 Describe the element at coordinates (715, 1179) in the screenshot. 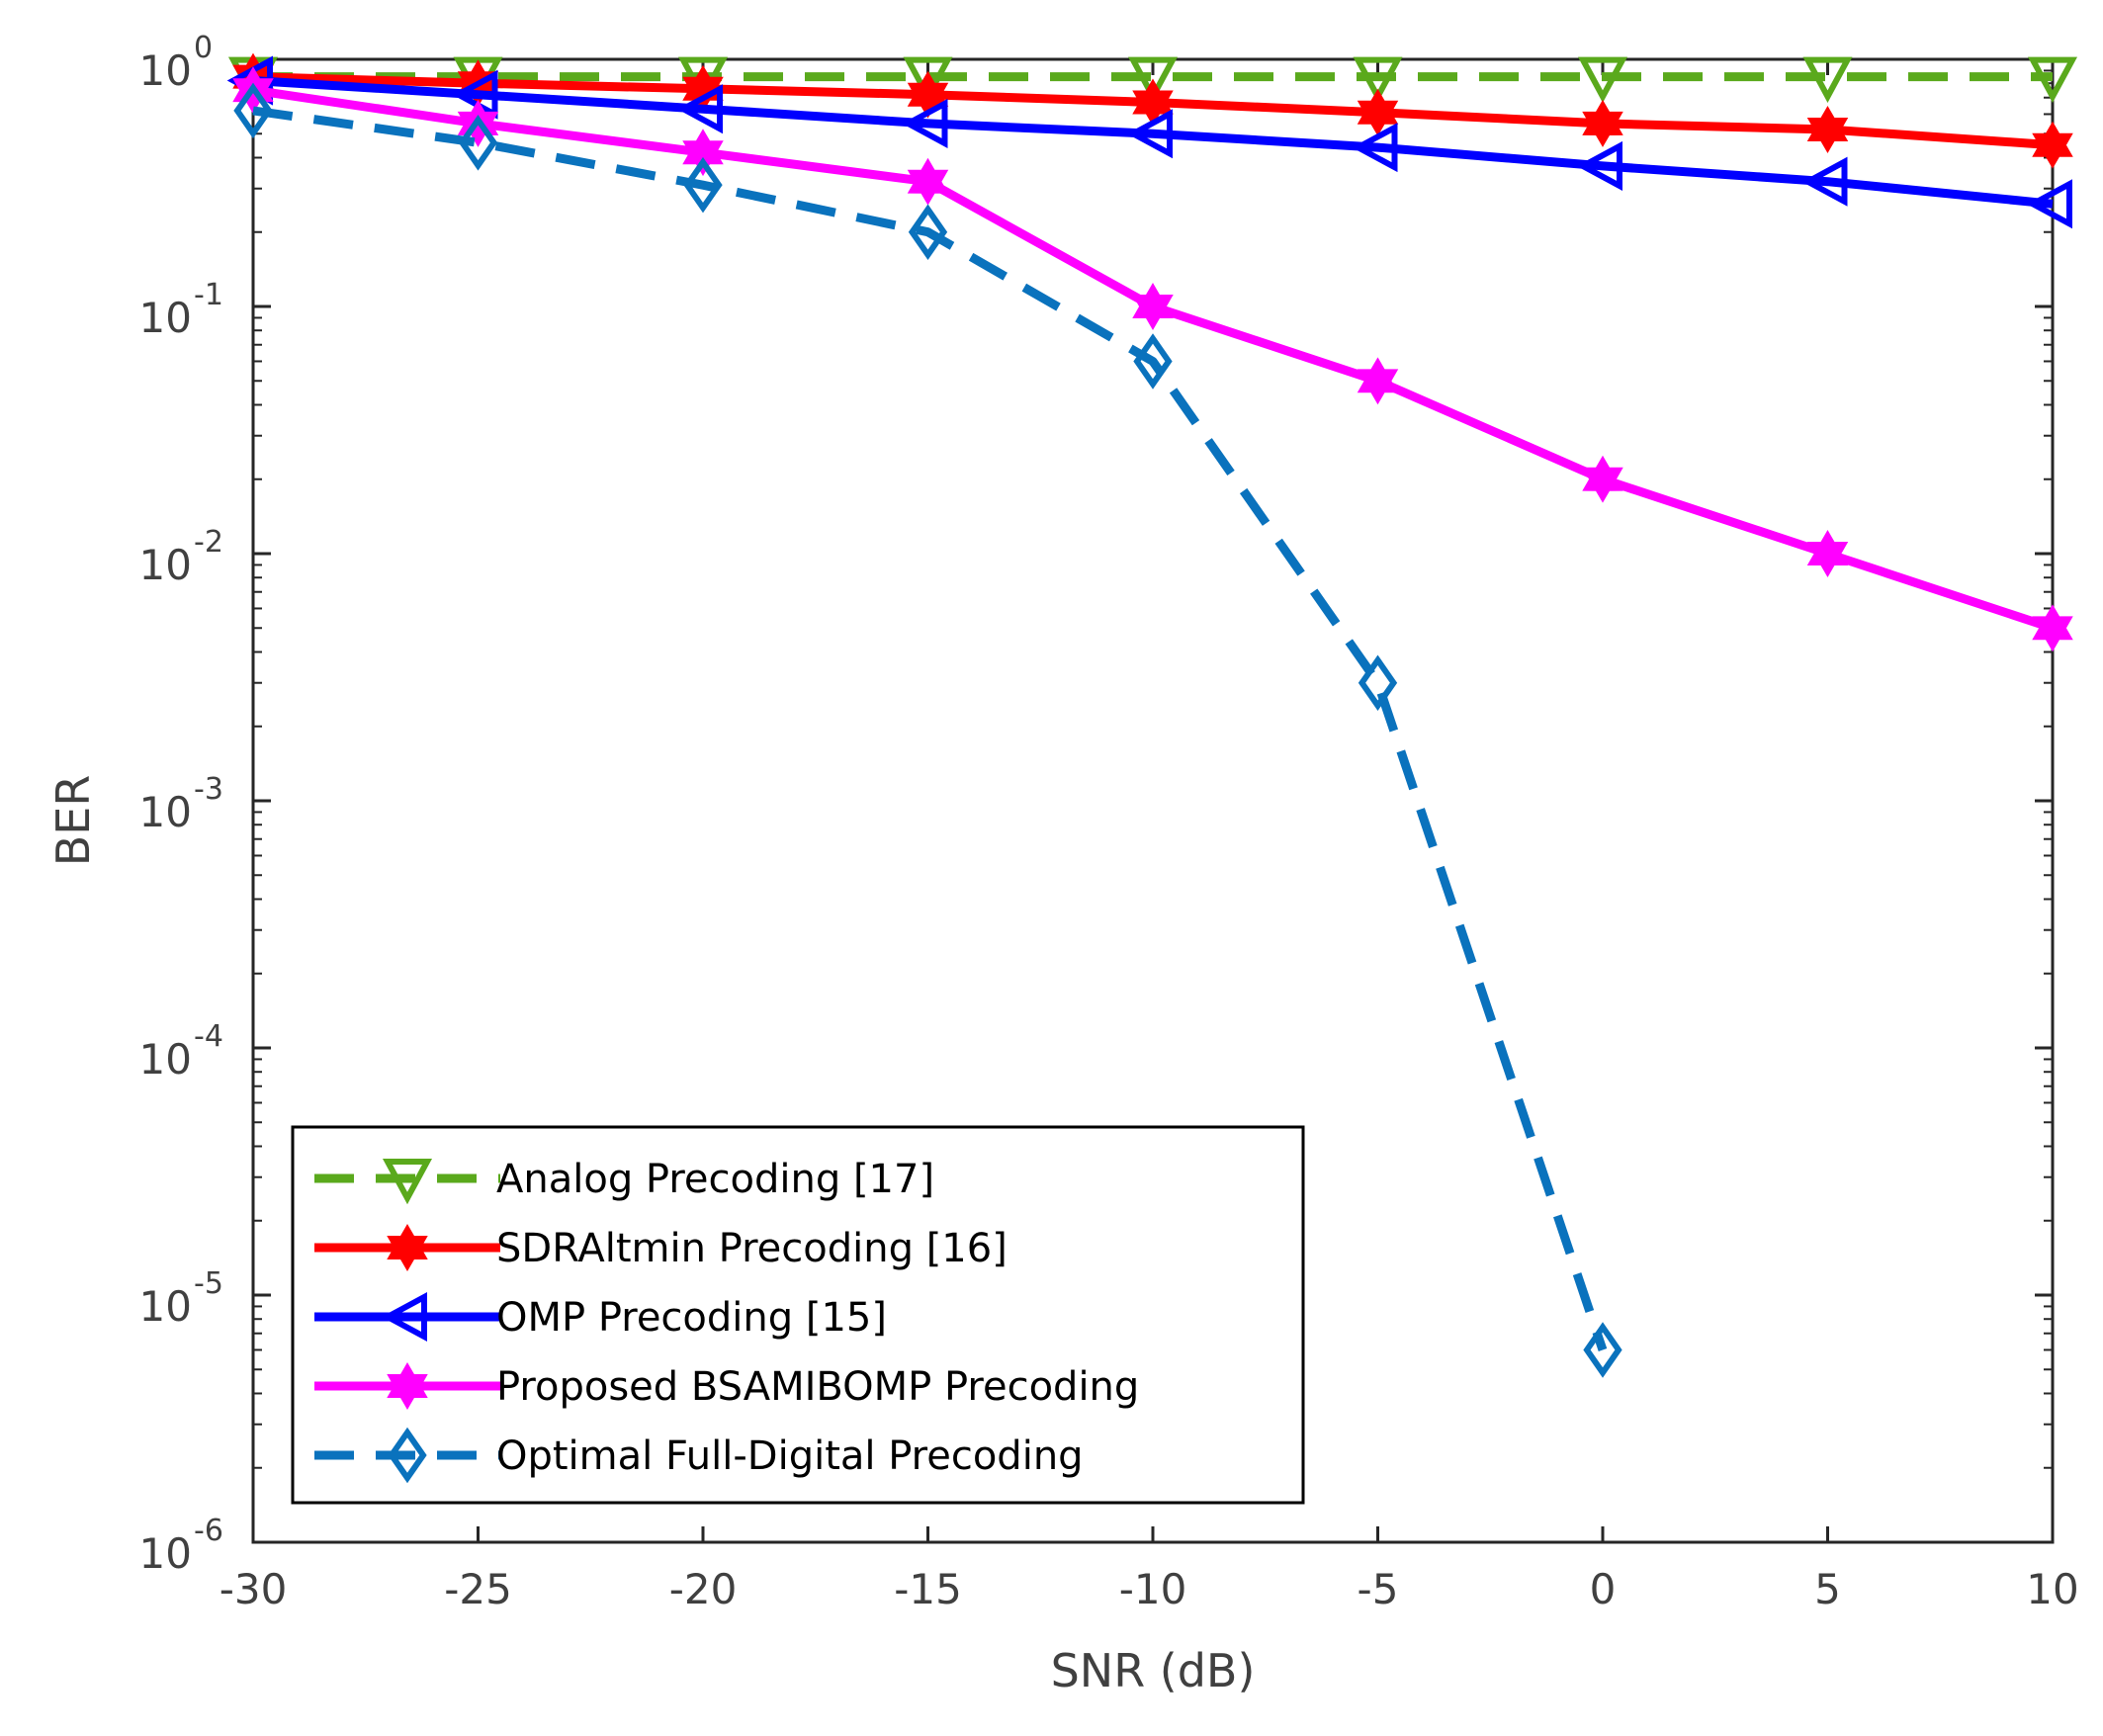

I see `legend-label: Analog Precoding [17]` at that location.